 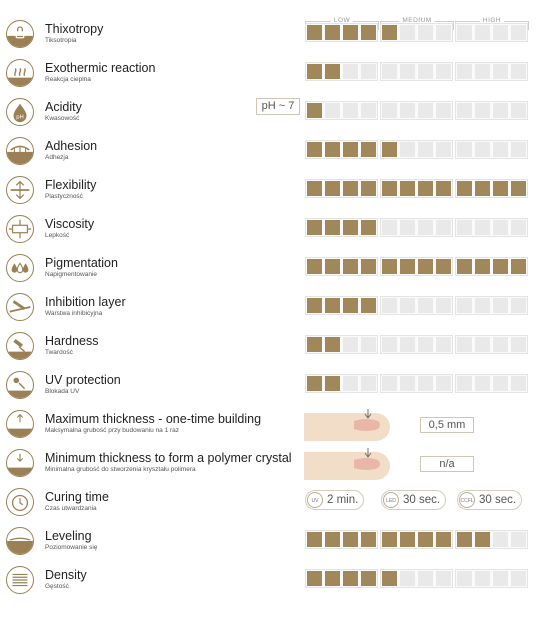 What do you see at coordinates (68, 79) in the screenshot?
I see `property-subtitle: Reakcja cieplna` at bounding box center [68, 79].